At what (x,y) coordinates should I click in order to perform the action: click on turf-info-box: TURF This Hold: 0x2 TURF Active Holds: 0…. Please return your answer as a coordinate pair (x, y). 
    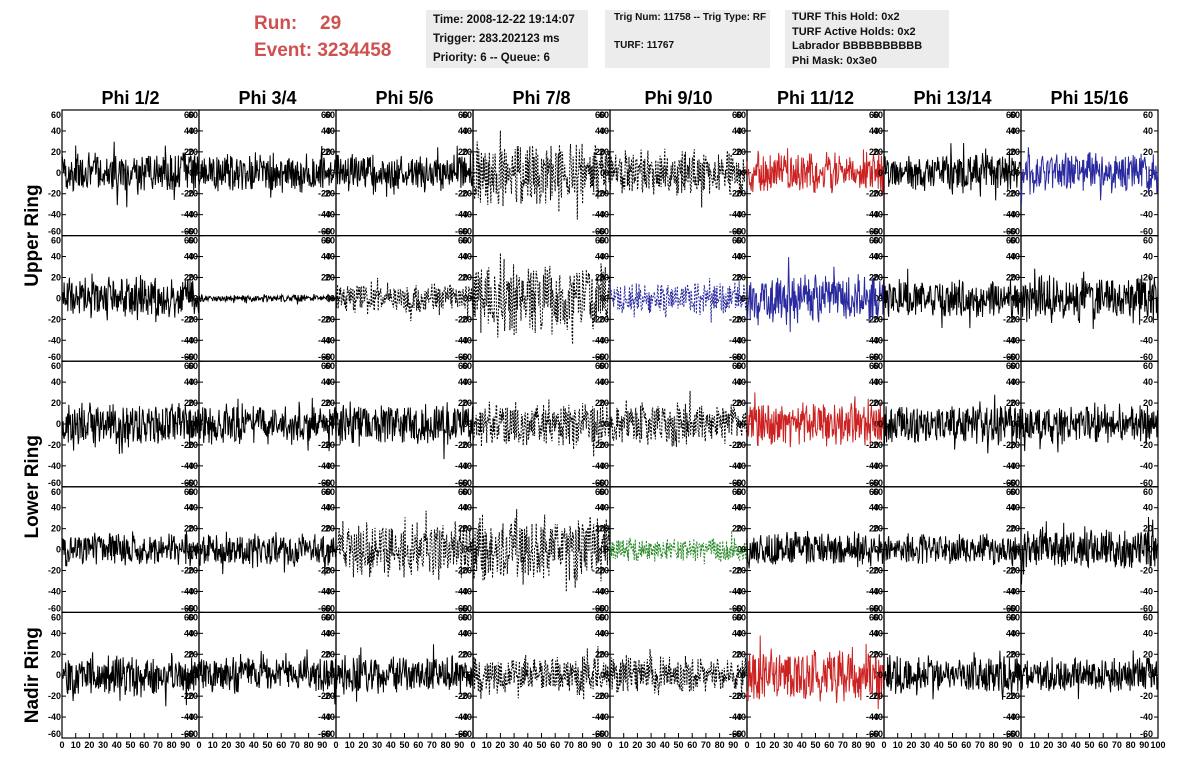
    Looking at the image, I should click on (867, 39).